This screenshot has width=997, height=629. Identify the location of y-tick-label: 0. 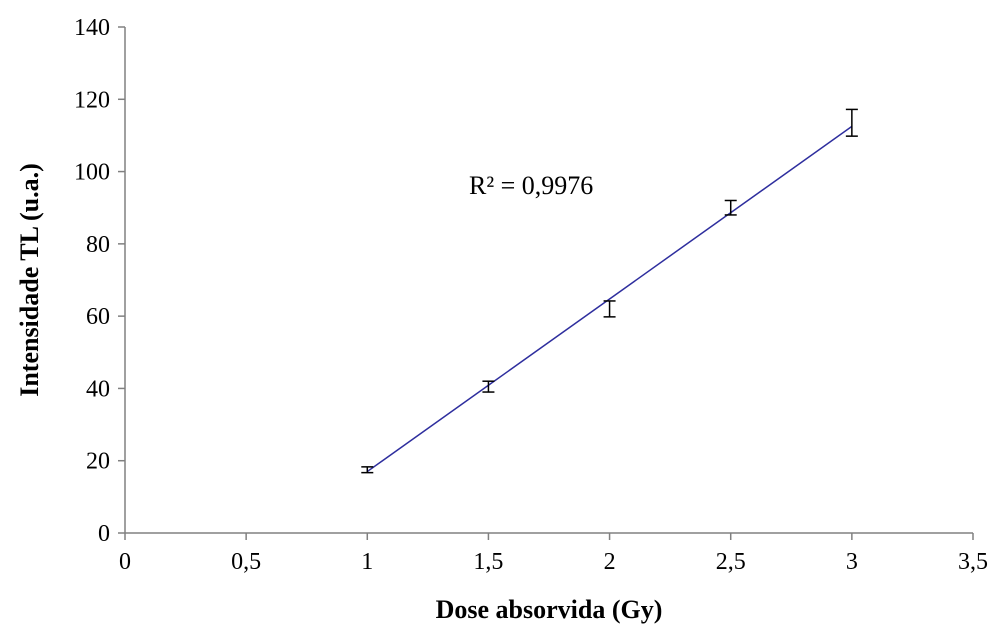
(104, 534).